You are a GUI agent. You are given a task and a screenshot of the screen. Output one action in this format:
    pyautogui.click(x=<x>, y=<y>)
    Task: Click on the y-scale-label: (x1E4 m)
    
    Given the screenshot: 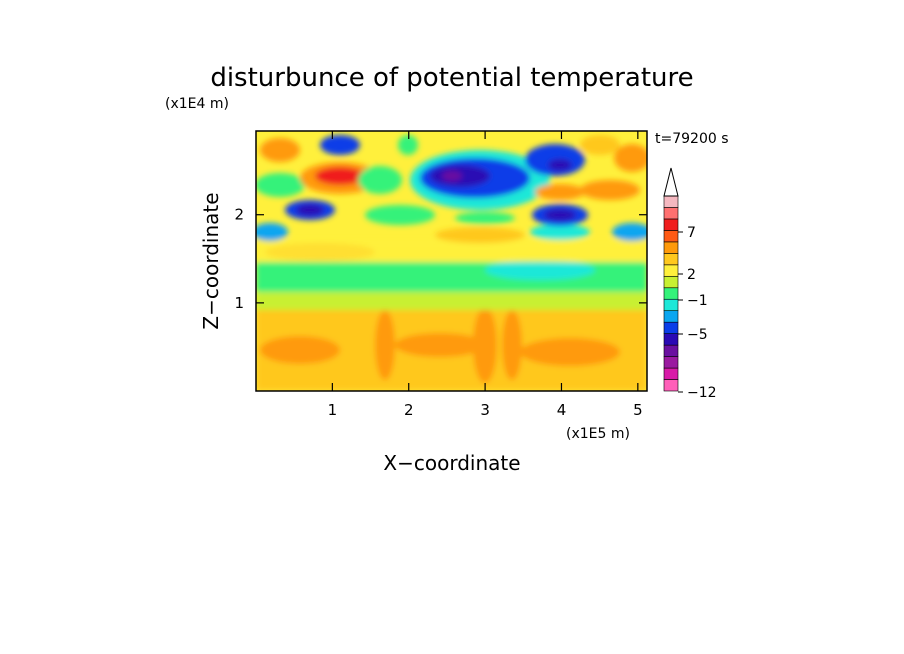 What is the action you would take?
    pyautogui.click(x=197, y=104)
    